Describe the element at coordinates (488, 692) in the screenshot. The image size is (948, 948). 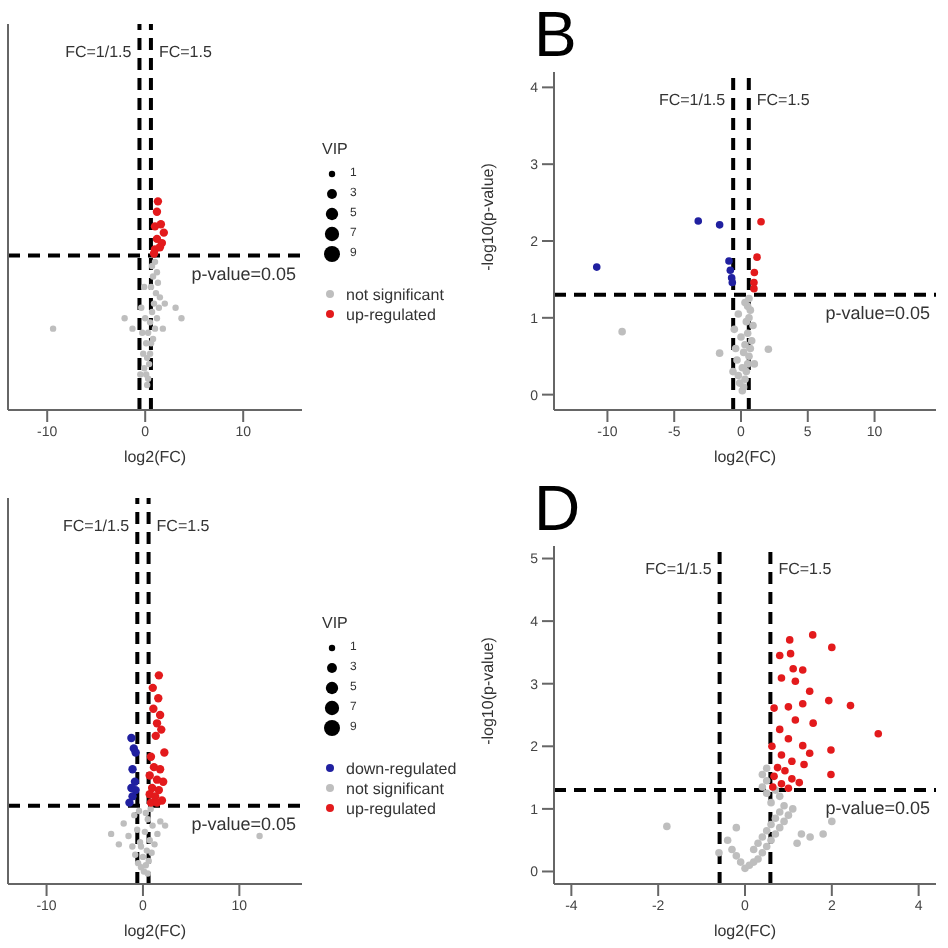
I see `y-axis-title: -log10(p-value)` at that location.